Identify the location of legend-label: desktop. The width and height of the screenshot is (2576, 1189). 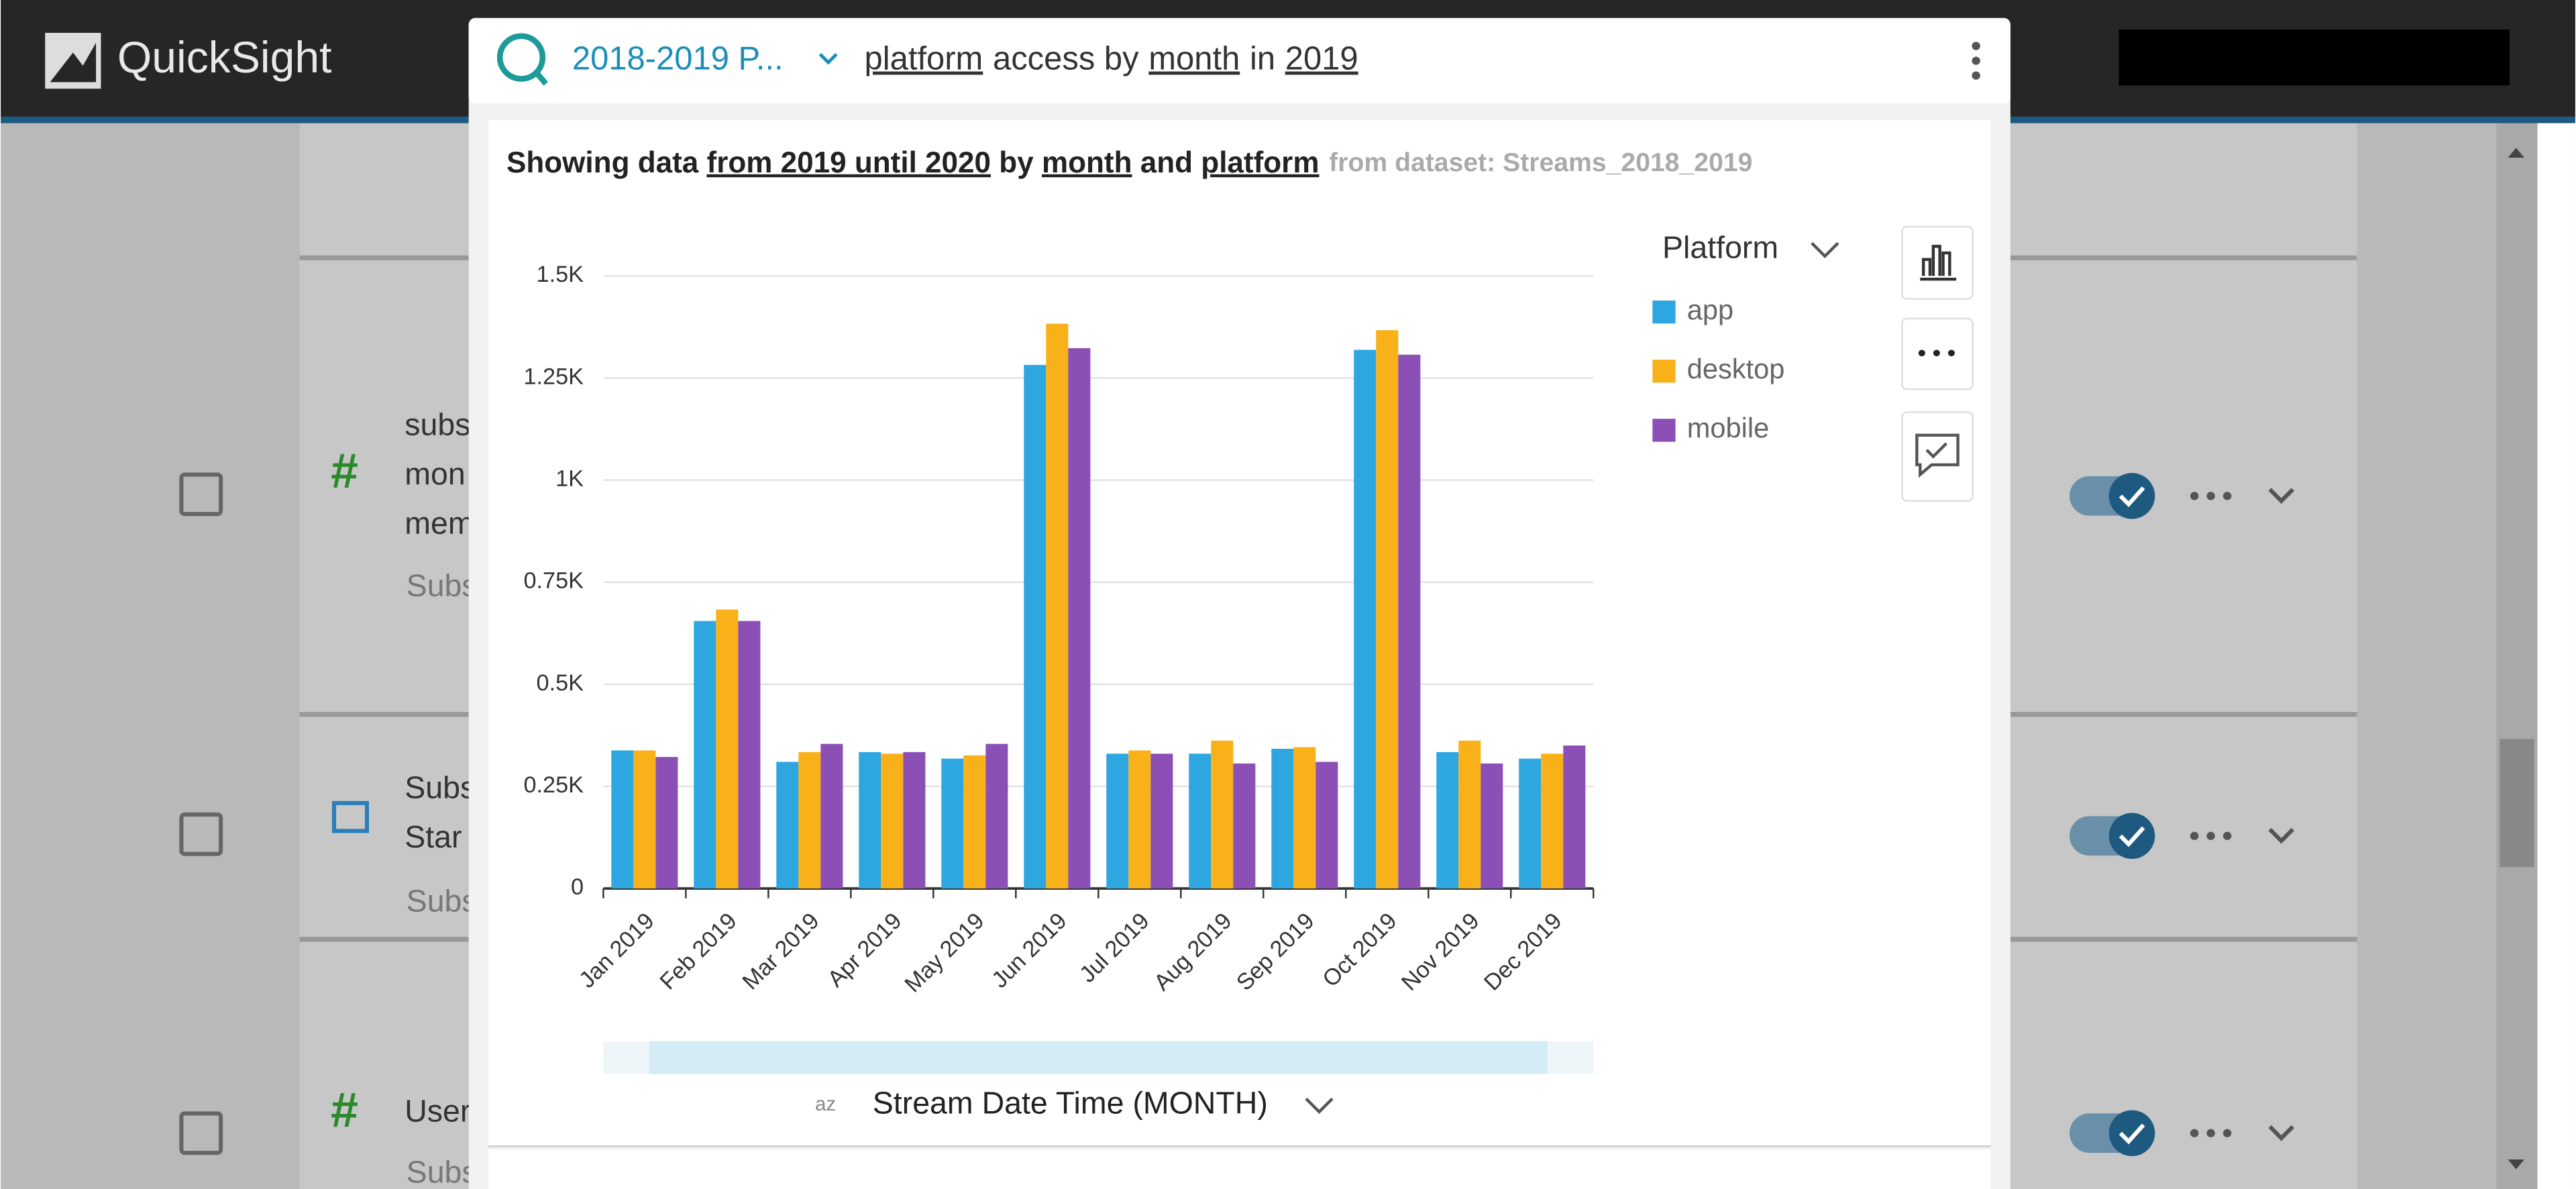
(1736, 368).